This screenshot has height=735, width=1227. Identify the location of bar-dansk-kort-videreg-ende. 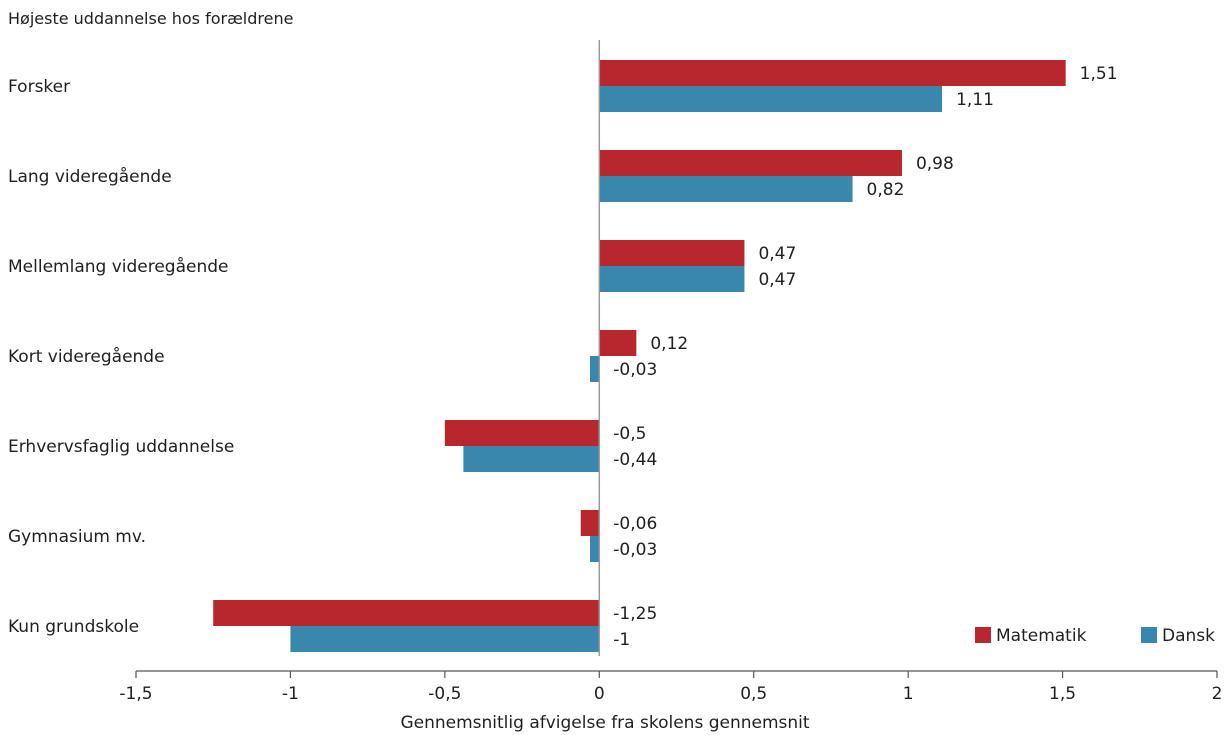
(595, 369).